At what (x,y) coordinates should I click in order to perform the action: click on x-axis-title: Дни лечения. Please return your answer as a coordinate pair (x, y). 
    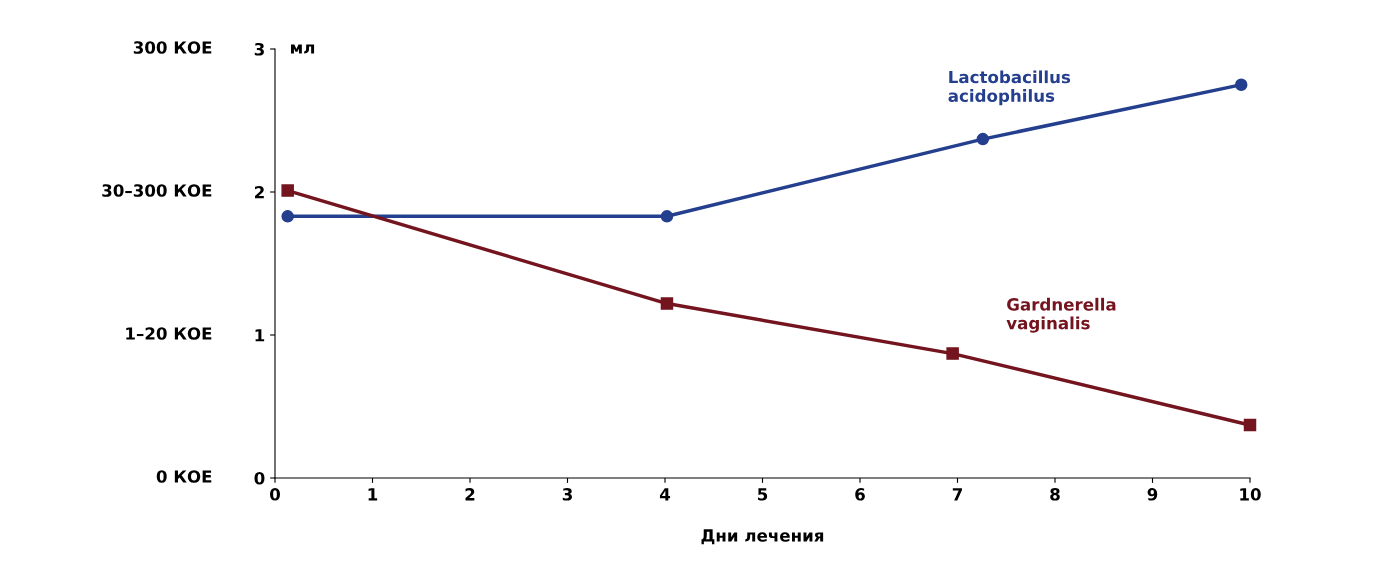
    Looking at the image, I should click on (762, 537).